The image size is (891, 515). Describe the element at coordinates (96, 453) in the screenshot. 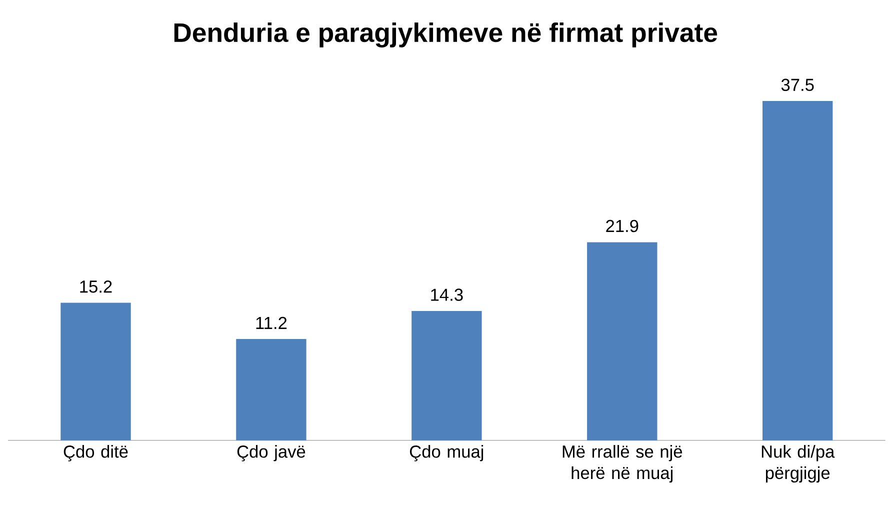

I see `x-tick-label: Çdo ditë` at that location.